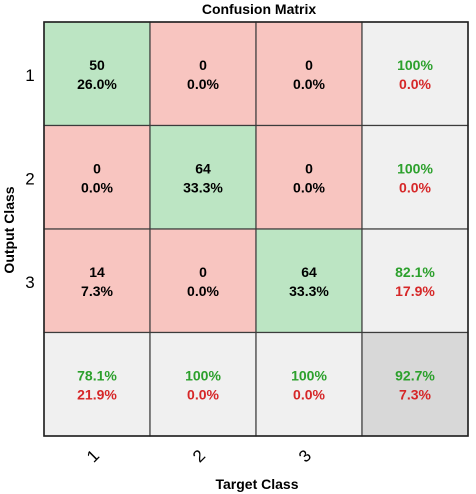 This screenshot has height=494, width=476. I want to click on y-tick-label: 3, so click(29, 282).